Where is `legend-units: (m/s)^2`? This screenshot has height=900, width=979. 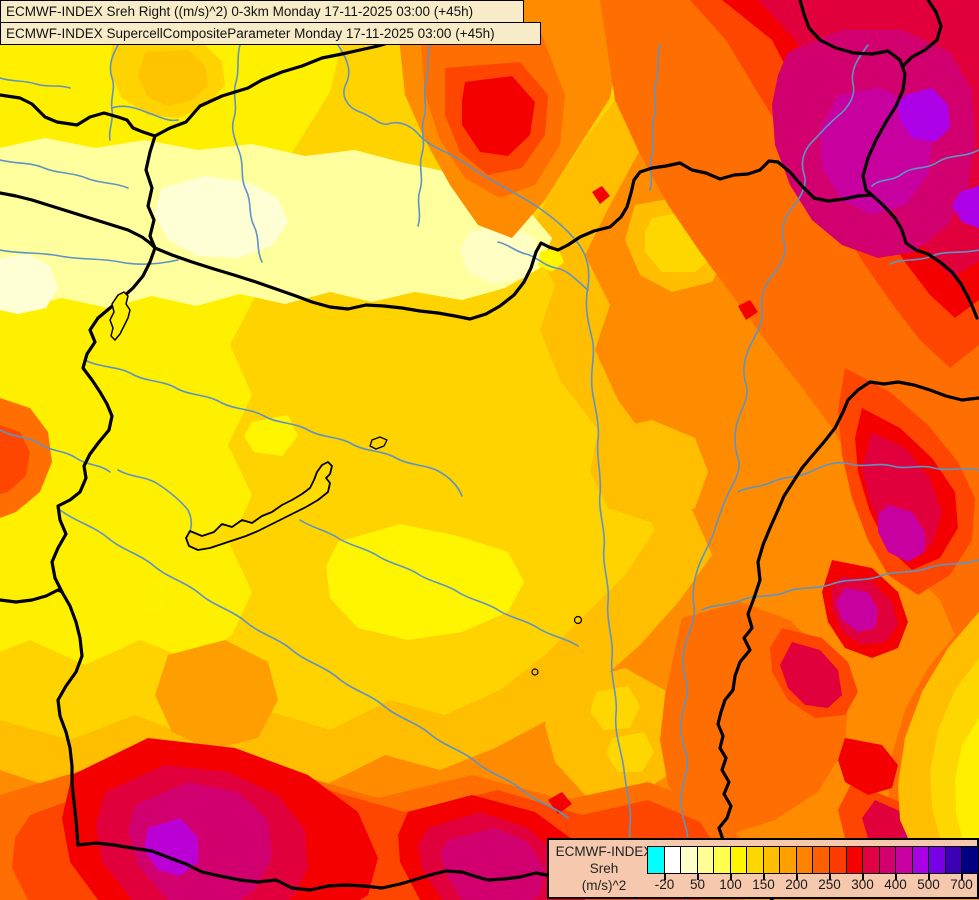 legend-units: (m/s)^2 is located at coordinates (604, 885).